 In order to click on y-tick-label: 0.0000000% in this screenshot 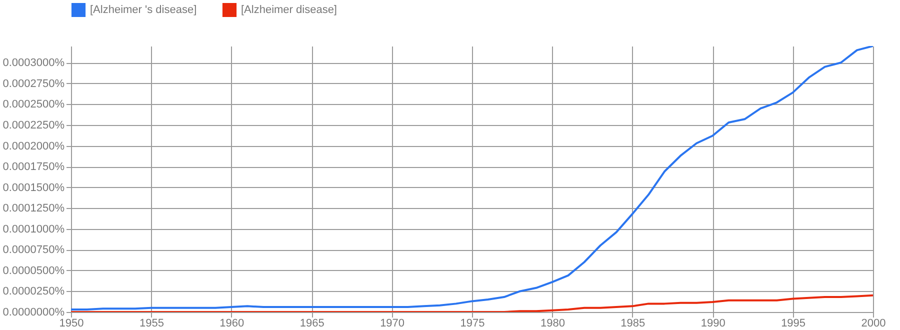, I will do `click(33, 312)`.